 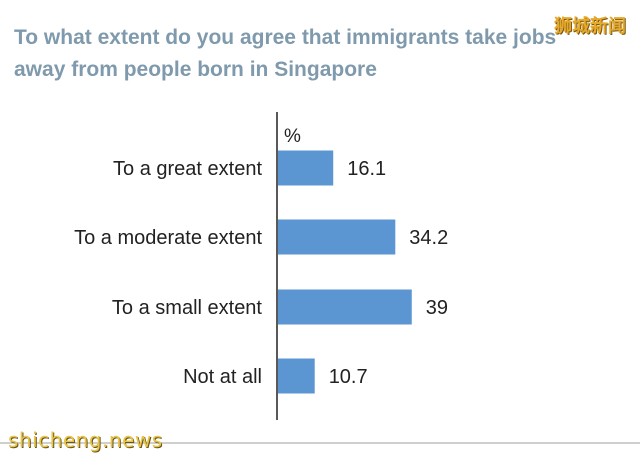 I want to click on watermark-bottom: shicheng.news, so click(x=85, y=440).